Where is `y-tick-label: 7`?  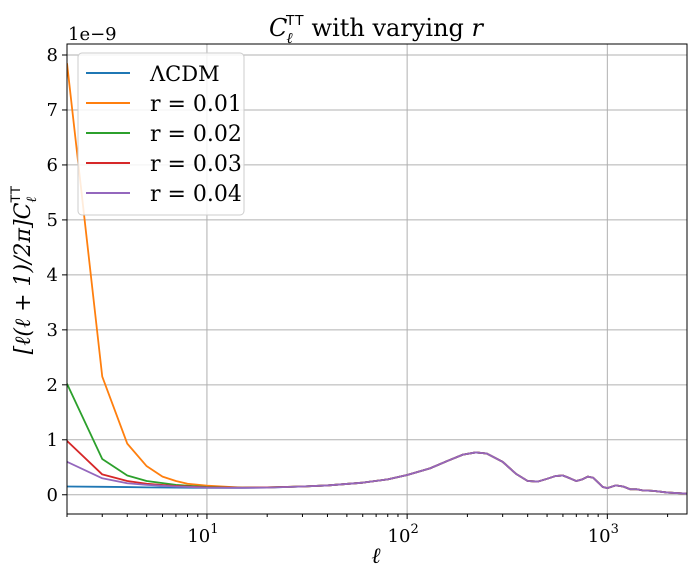 y-tick-label: 7 is located at coordinates (52, 110).